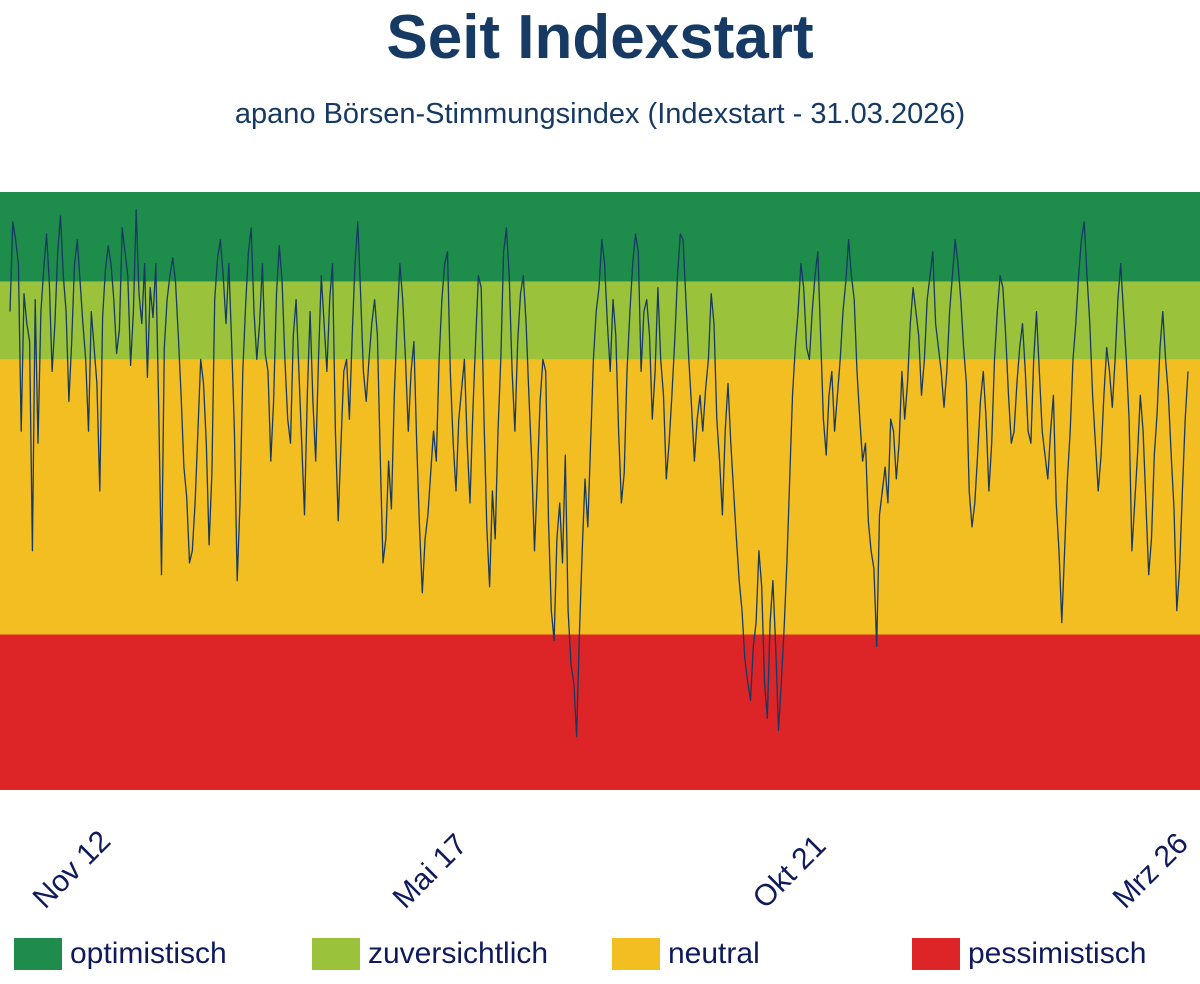 The image size is (1200, 984). What do you see at coordinates (336, 954) in the screenshot?
I see `legend-swatch-zuversichtlich` at bounding box center [336, 954].